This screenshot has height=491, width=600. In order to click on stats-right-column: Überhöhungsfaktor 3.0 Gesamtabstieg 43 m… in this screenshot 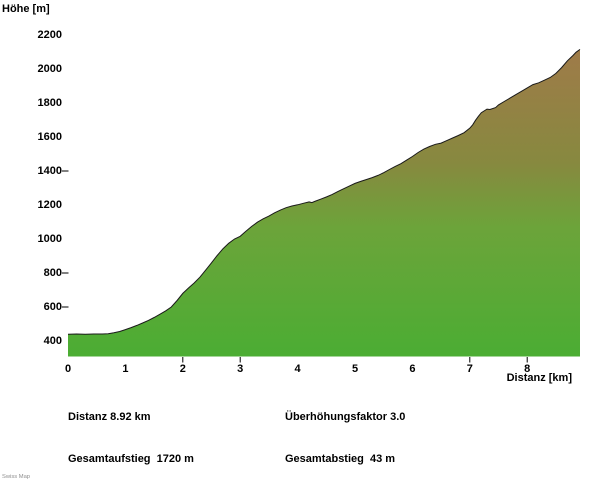, I will do `click(362, 438)`.